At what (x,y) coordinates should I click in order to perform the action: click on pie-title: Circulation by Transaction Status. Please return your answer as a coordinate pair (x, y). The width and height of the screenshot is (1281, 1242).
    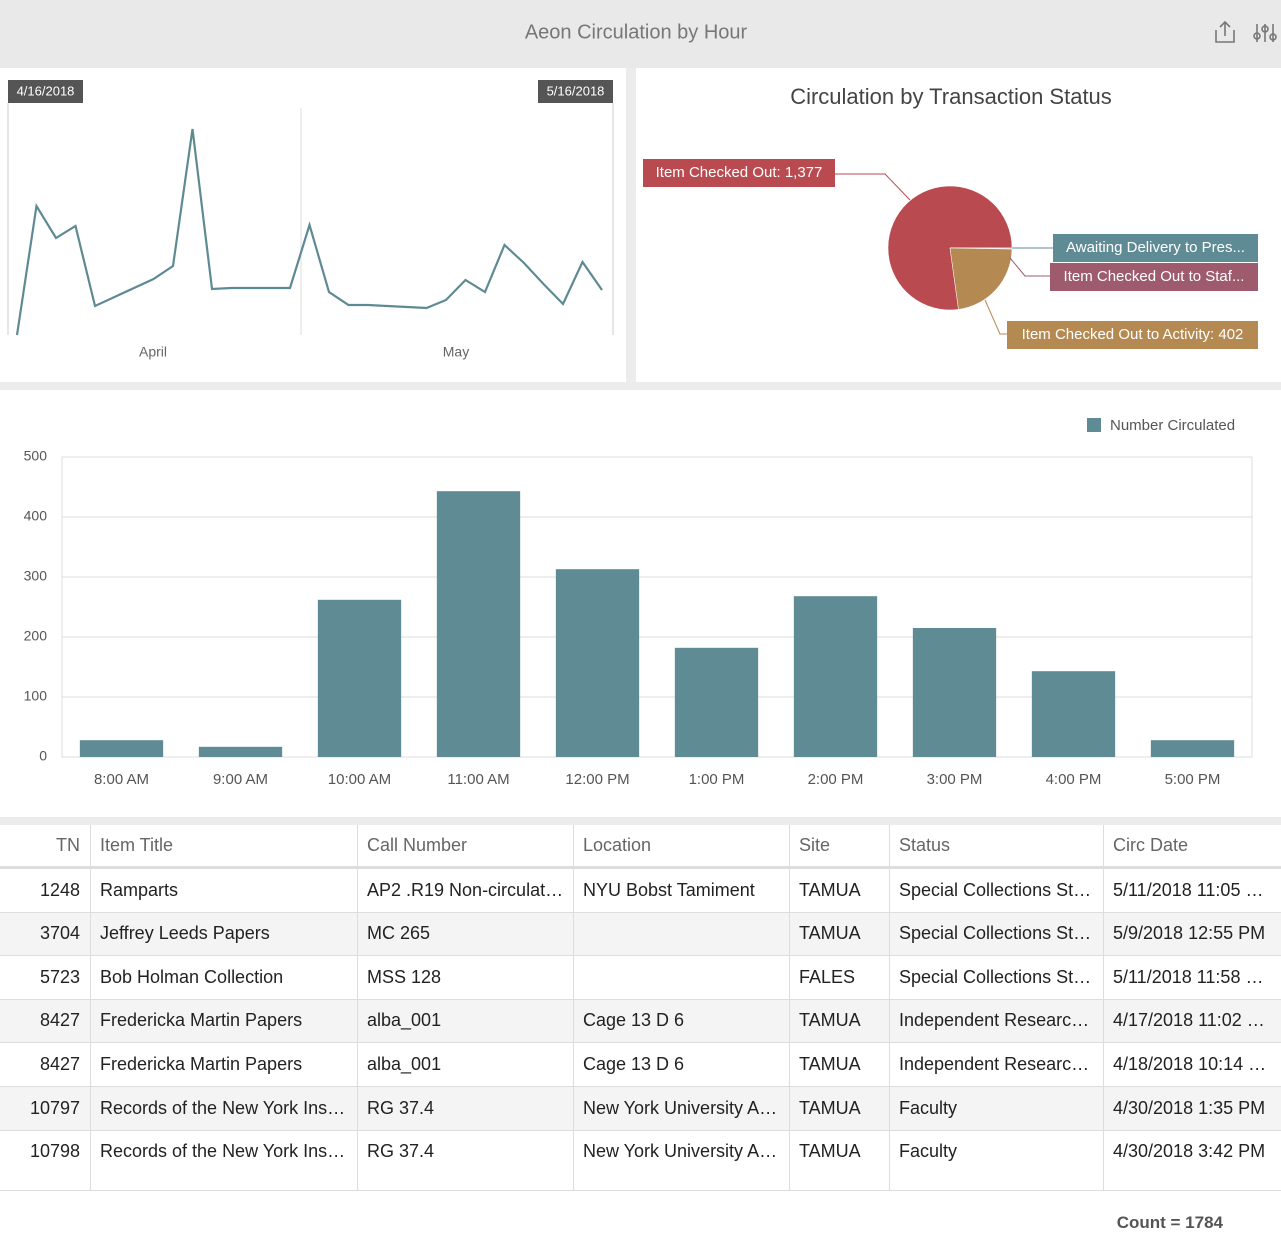
    Looking at the image, I should click on (951, 96).